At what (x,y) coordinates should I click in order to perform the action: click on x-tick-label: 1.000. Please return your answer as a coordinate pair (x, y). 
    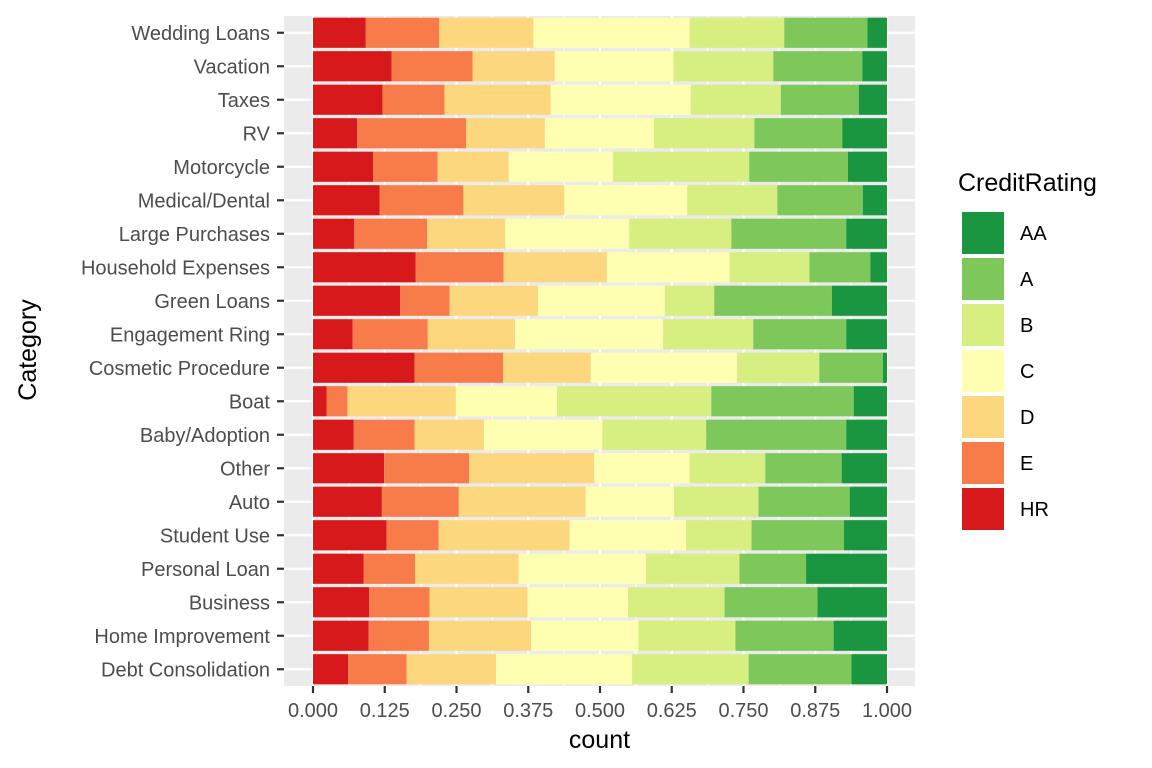
    Looking at the image, I should click on (887, 711).